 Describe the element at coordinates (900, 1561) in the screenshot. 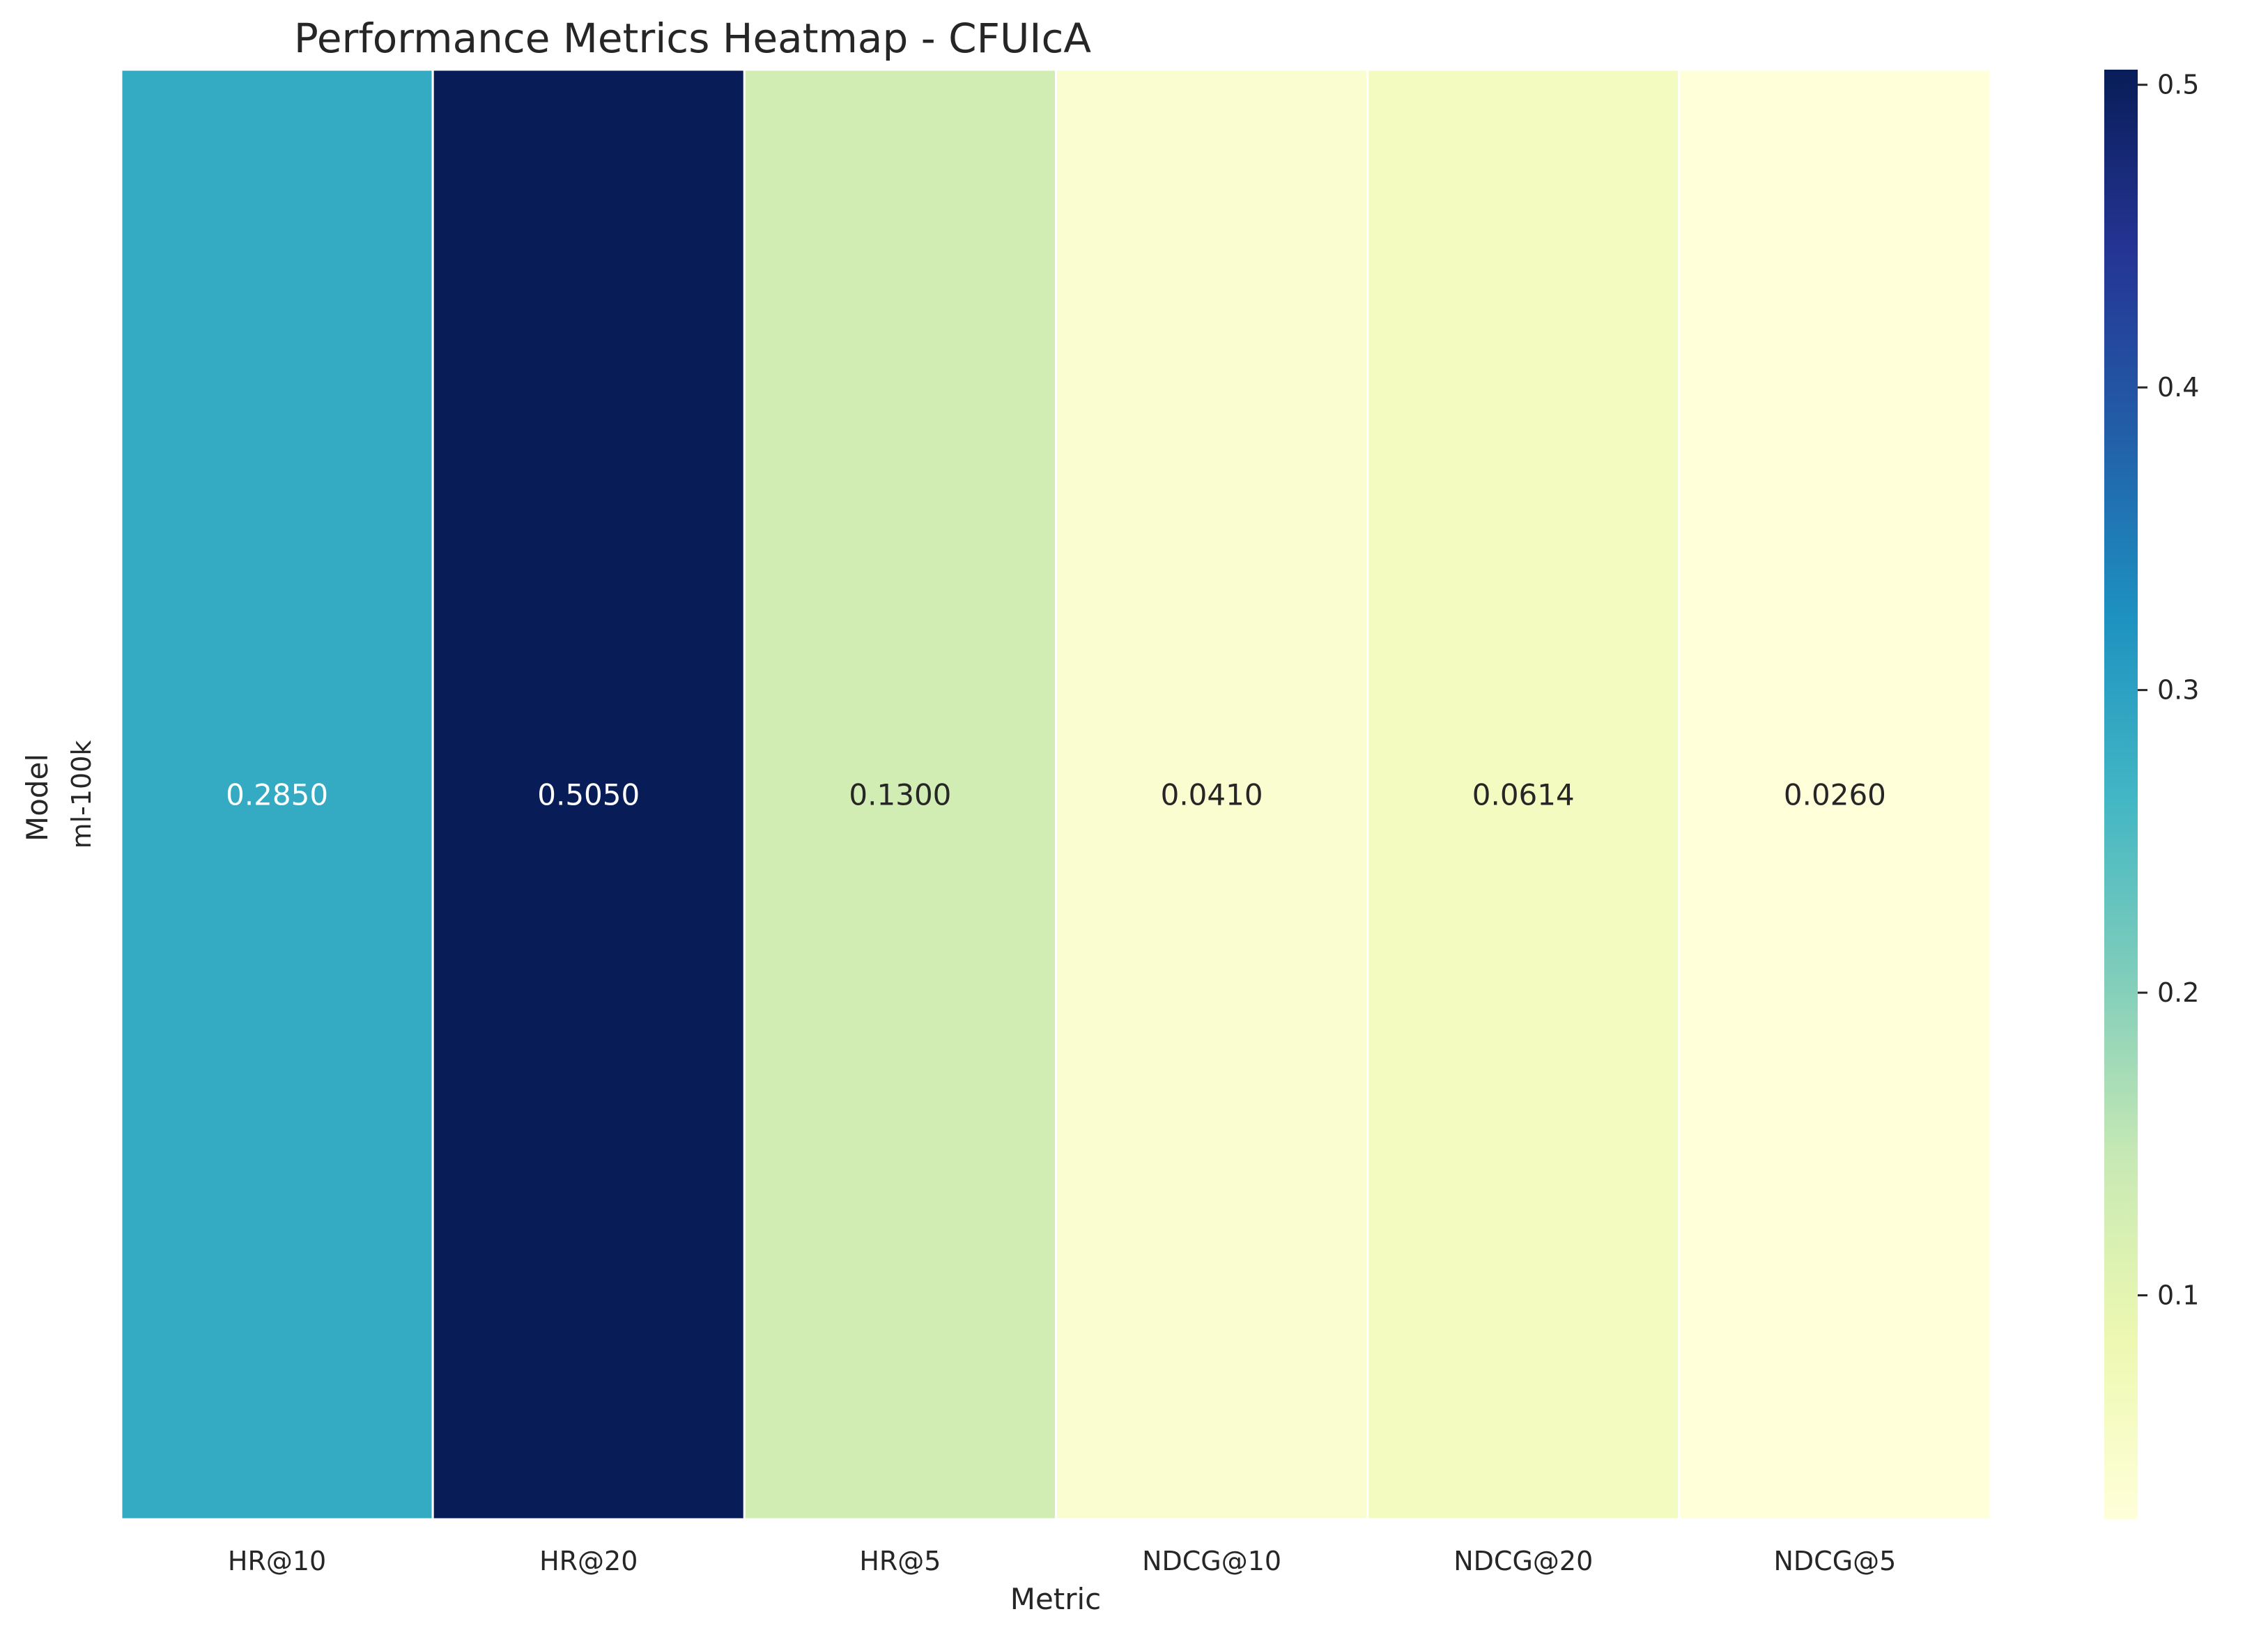

I see `x-tick-label: HR@5` at that location.